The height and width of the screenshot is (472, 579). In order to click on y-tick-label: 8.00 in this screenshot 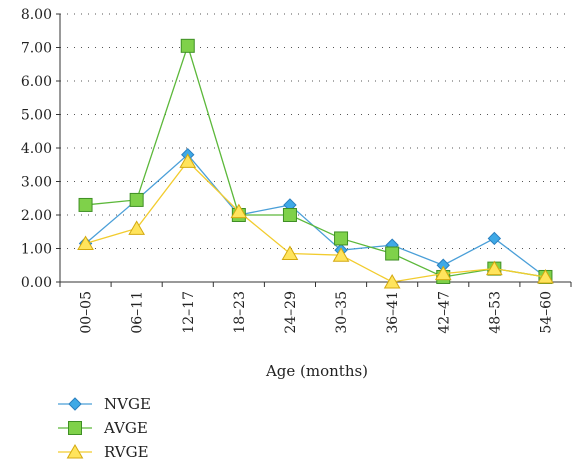, I will do `click(36, 15)`.